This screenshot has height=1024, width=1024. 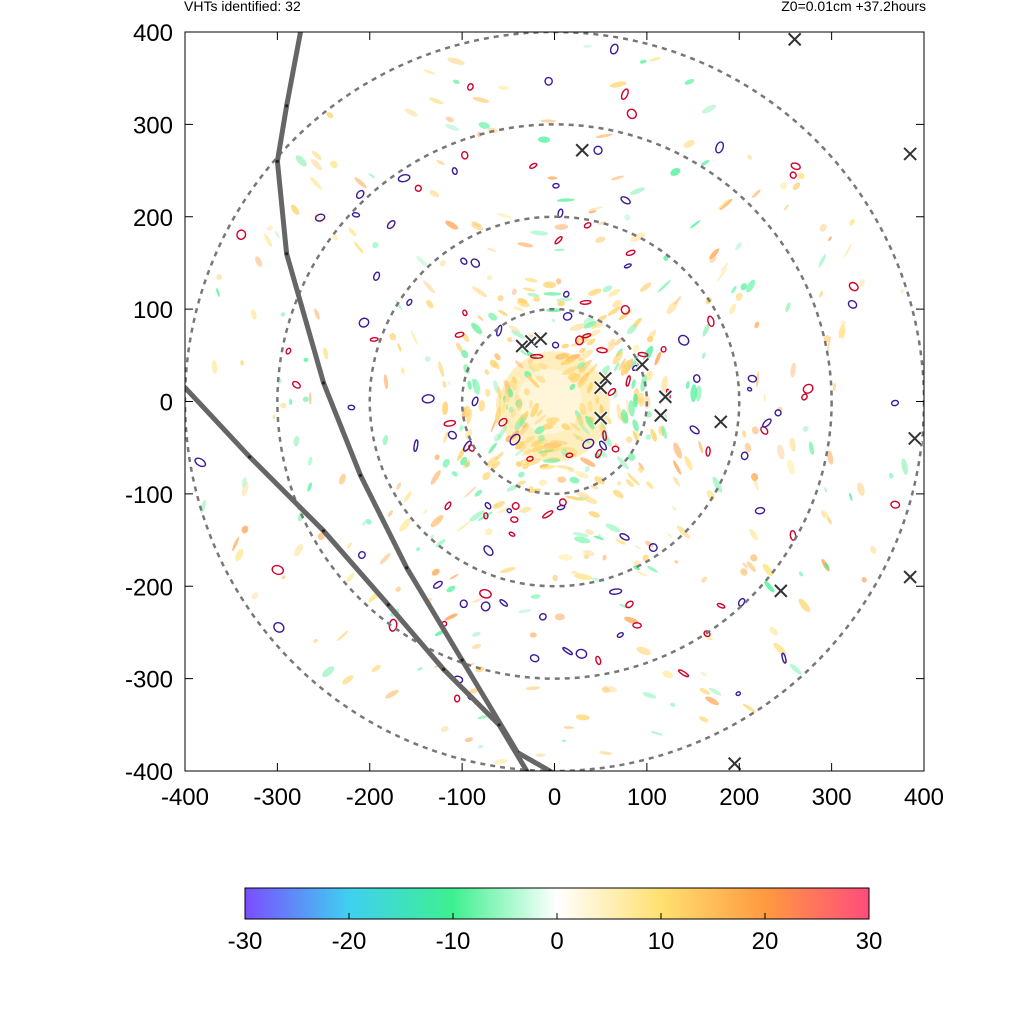 I want to click on x-tick-label: 300, so click(x=832, y=797).